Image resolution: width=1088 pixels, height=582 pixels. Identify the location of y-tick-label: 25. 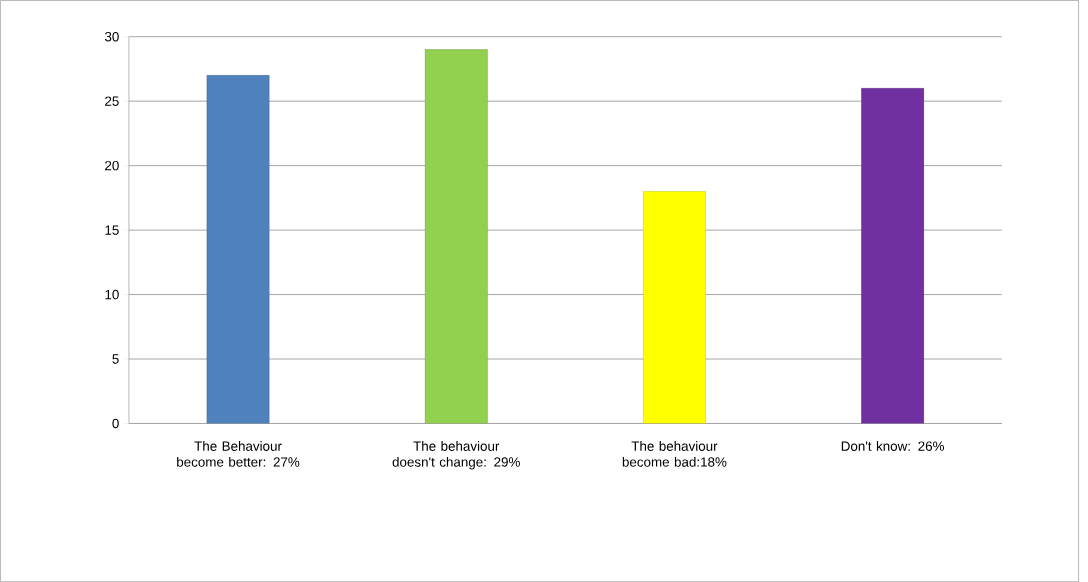
(112, 101).